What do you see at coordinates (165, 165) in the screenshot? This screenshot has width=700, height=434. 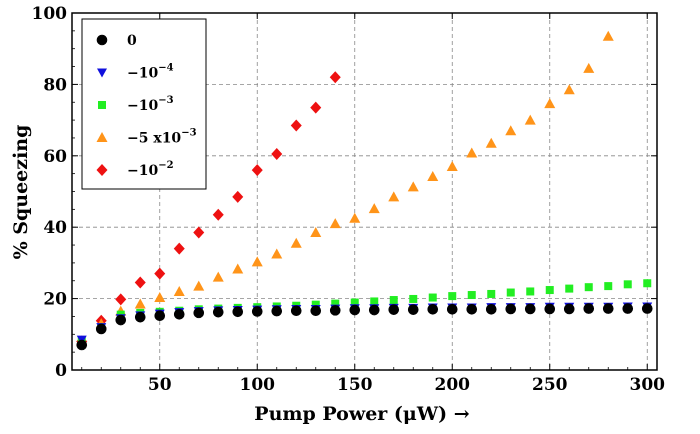 I see `legend-label-exponent: −2` at bounding box center [165, 165].